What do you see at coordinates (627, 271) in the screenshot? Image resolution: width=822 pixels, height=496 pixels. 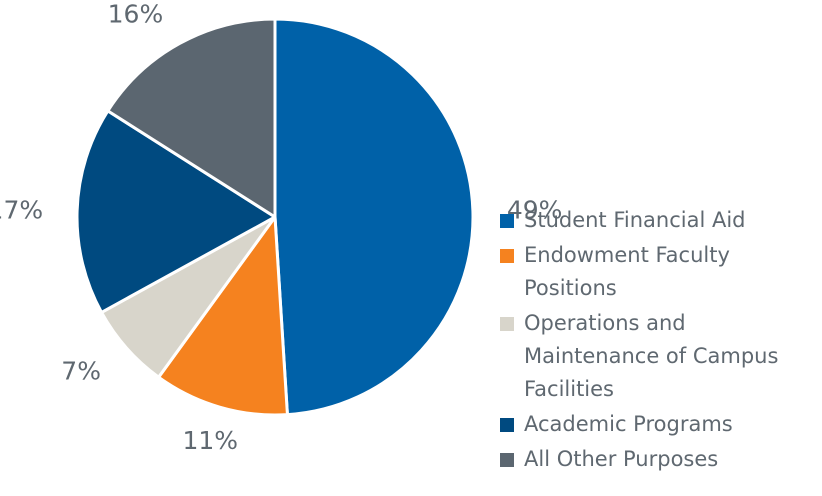 I see `legend-label: Endowment Faculty Positions` at bounding box center [627, 271].